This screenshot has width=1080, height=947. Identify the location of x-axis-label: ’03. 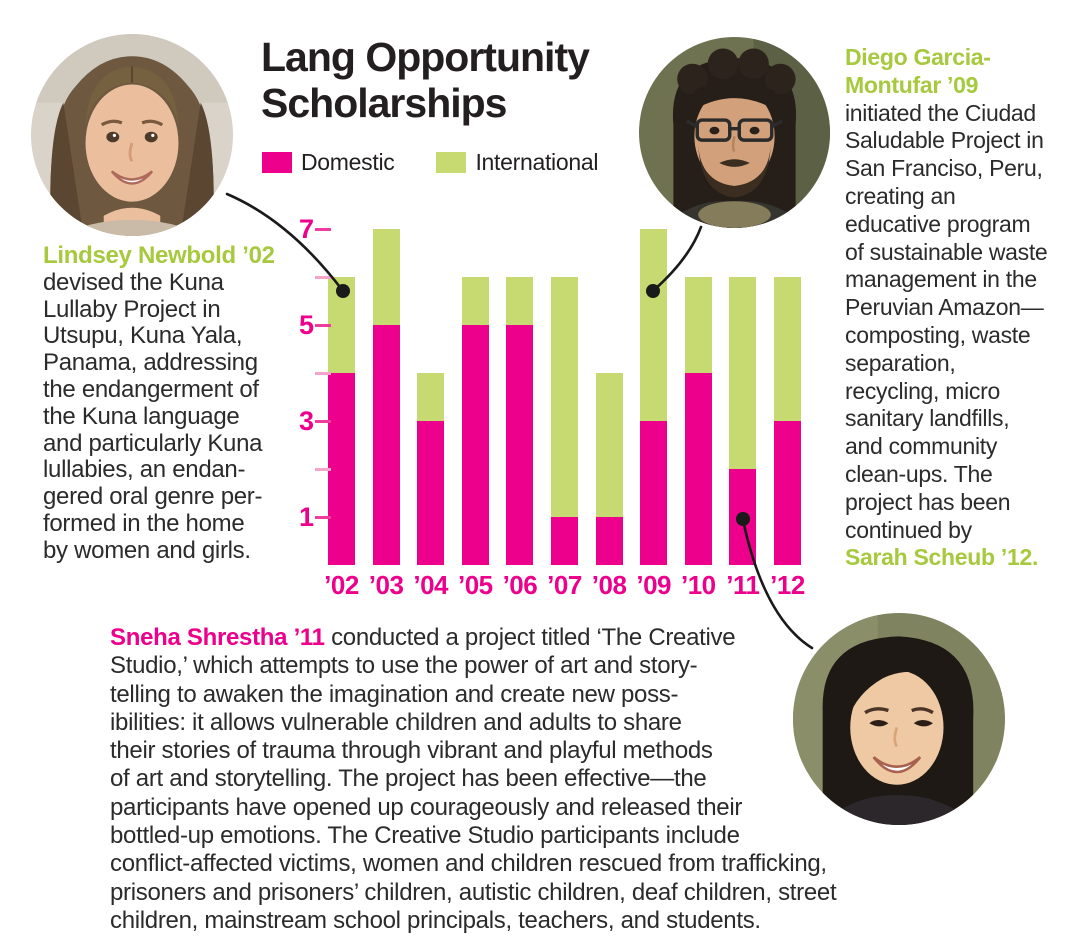
(386, 585).